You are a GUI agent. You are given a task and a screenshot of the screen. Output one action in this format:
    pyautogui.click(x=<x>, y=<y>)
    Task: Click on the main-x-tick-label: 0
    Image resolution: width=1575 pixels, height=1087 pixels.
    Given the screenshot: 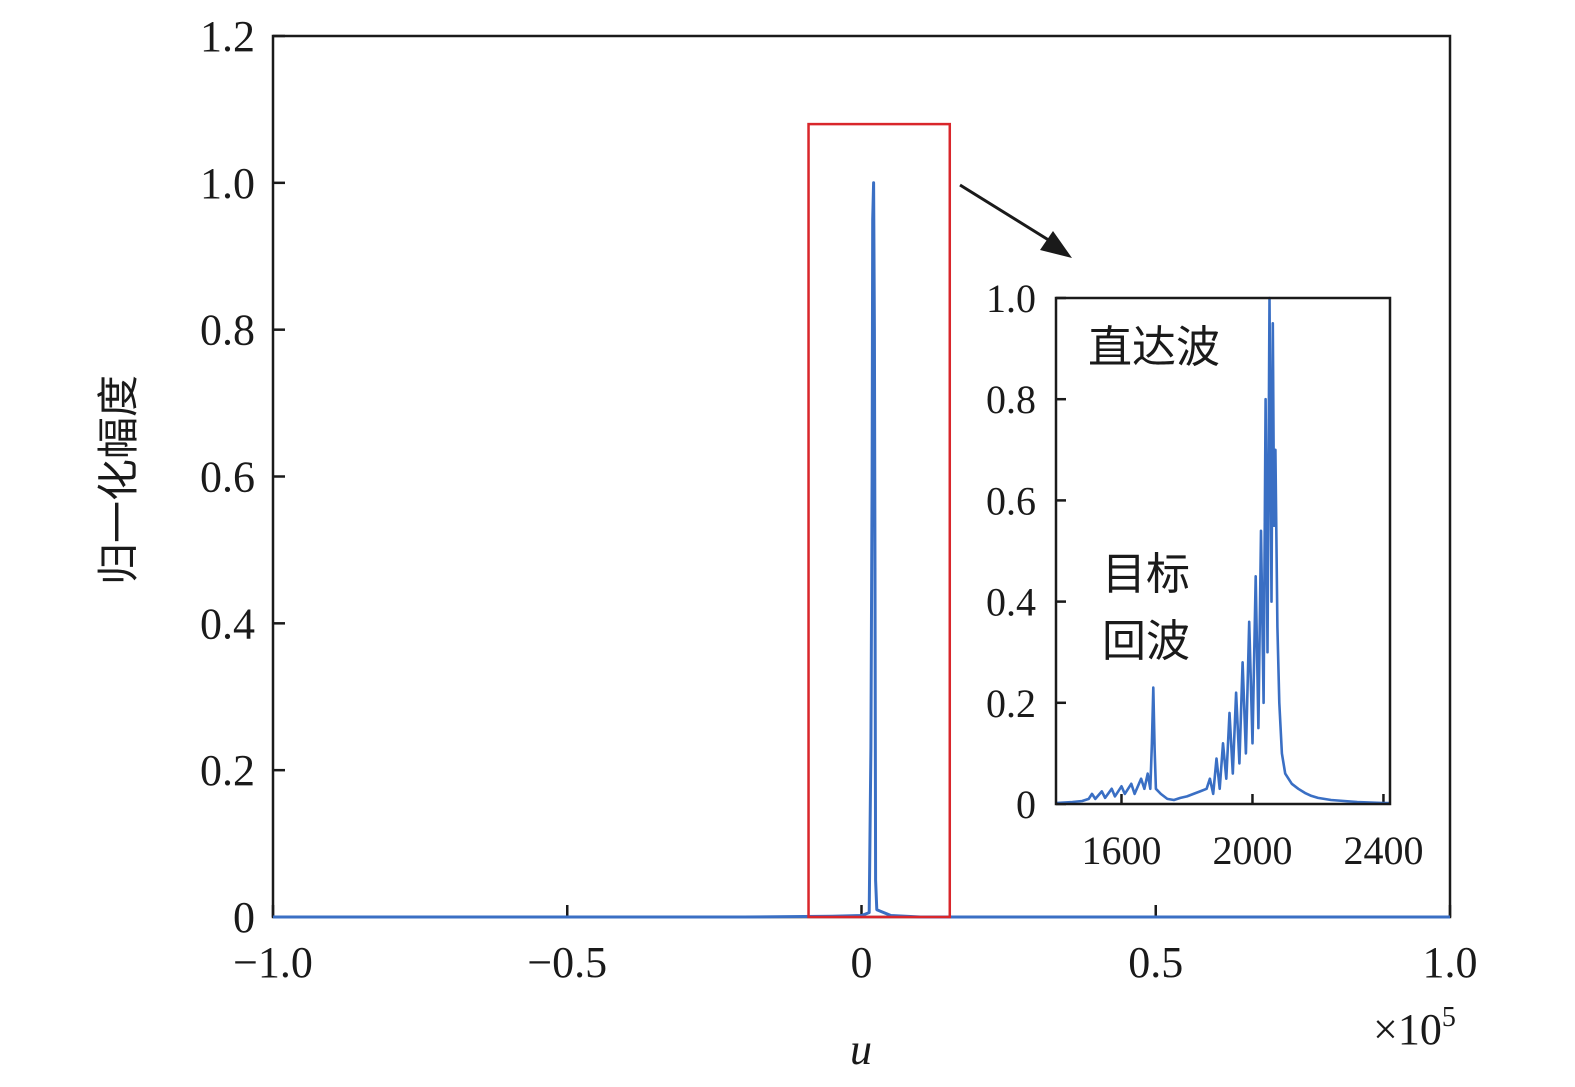 What is the action you would take?
    pyautogui.click(x=862, y=962)
    